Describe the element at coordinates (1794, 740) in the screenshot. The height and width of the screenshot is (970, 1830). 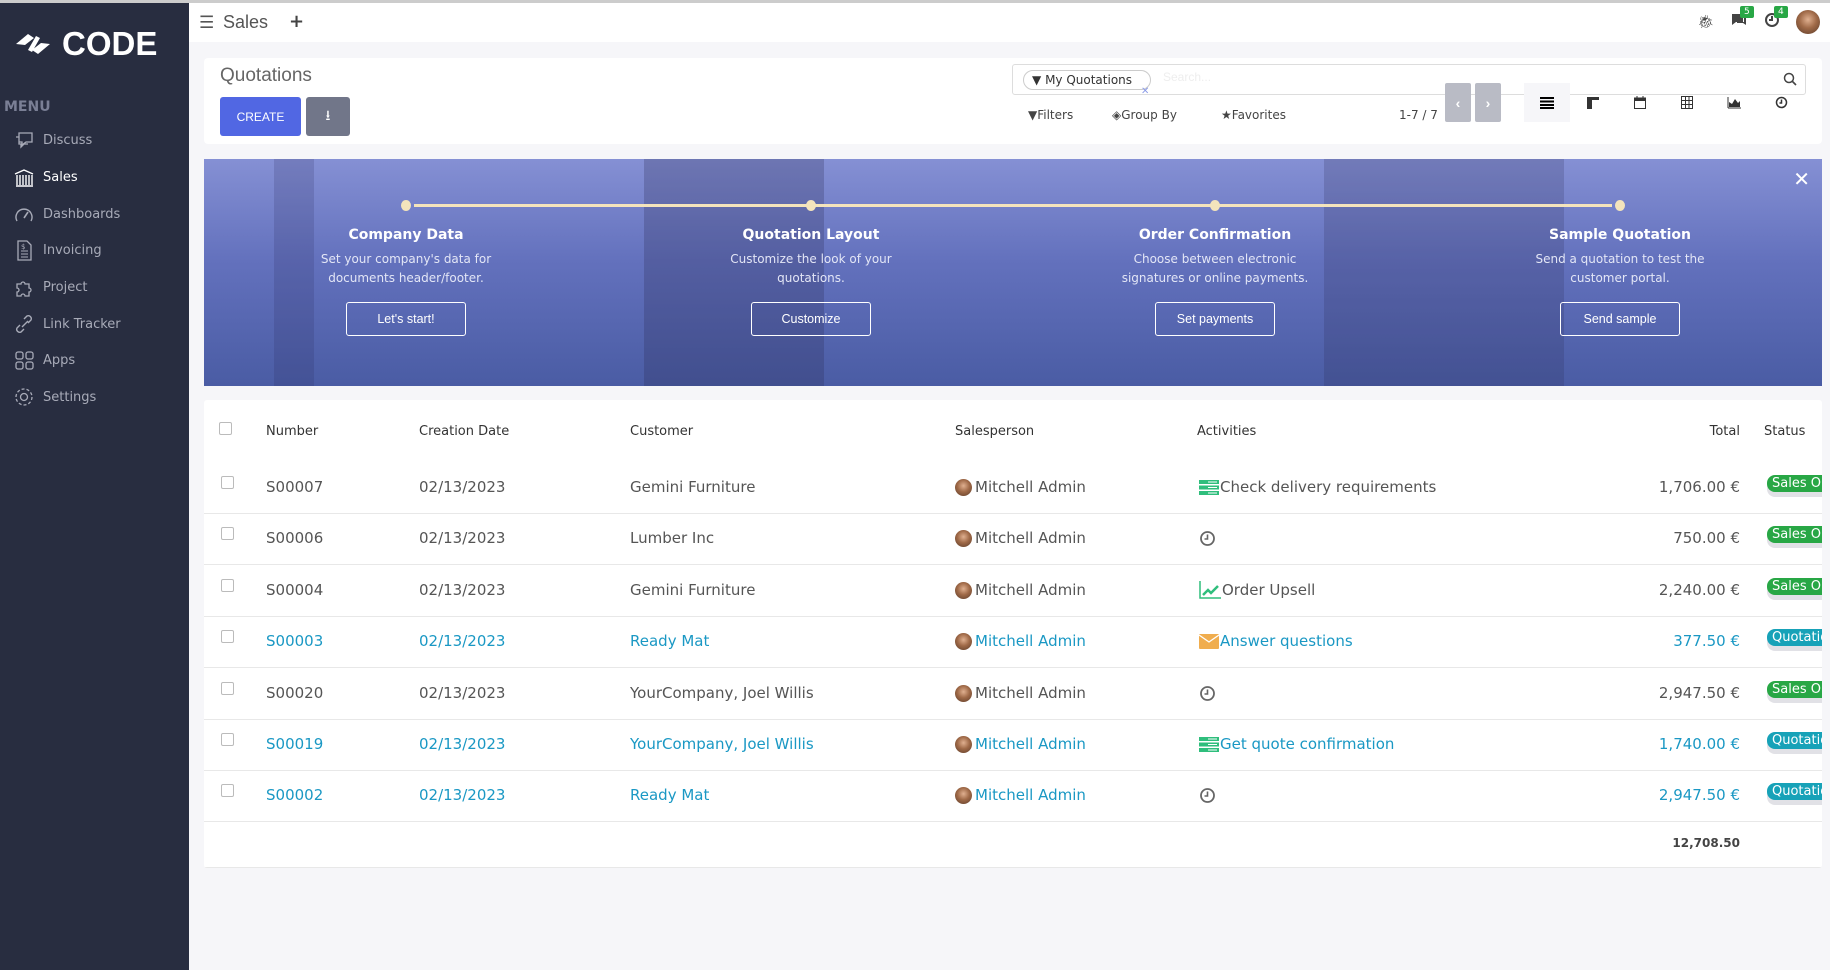
I see `status-badge: Quotation` at that location.